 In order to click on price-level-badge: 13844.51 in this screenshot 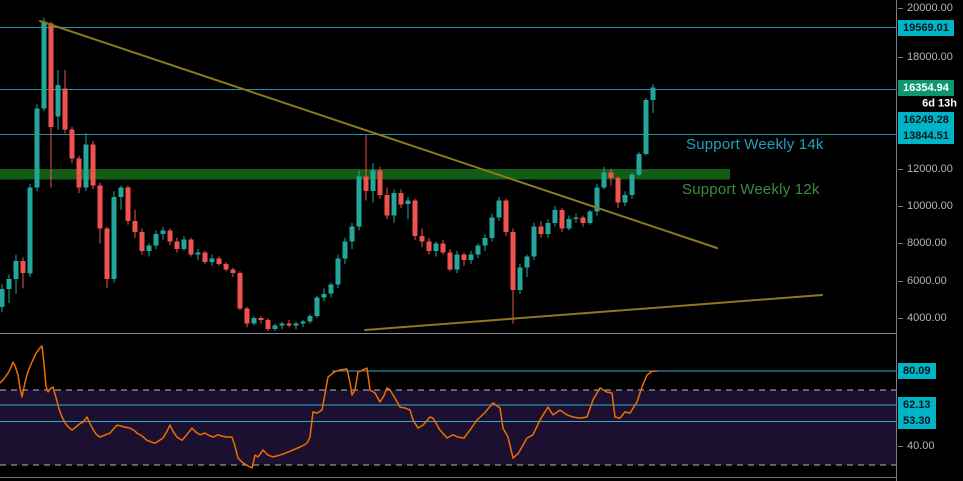, I will do `click(926, 136)`.